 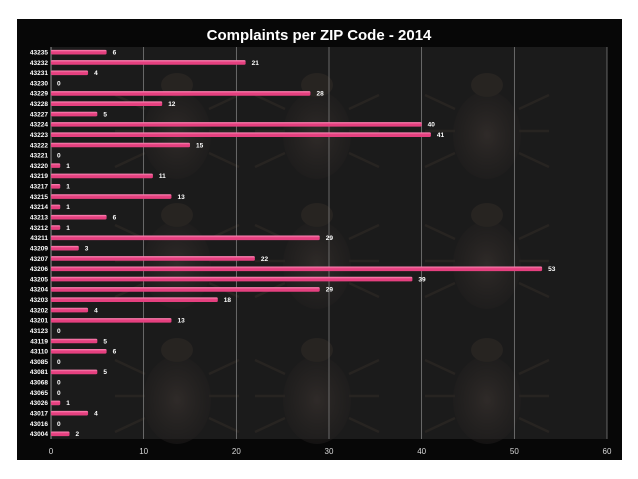 What do you see at coordinates (39, 352) in the screenshot?
I see `y-tick-label: 43110` at bounding box center [39, 352].